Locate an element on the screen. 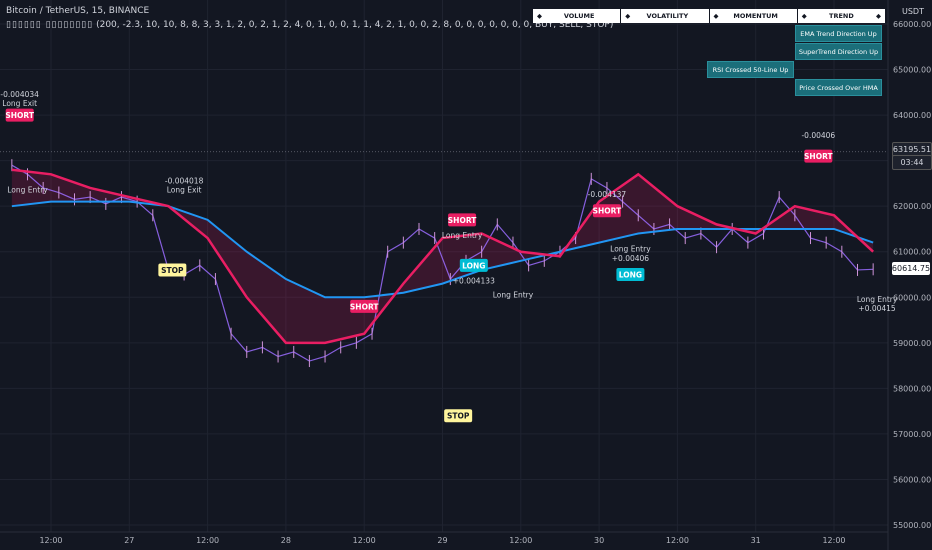 The image size is (932, 550). x-tick-label: 31 is located at coordinates (756, 540).